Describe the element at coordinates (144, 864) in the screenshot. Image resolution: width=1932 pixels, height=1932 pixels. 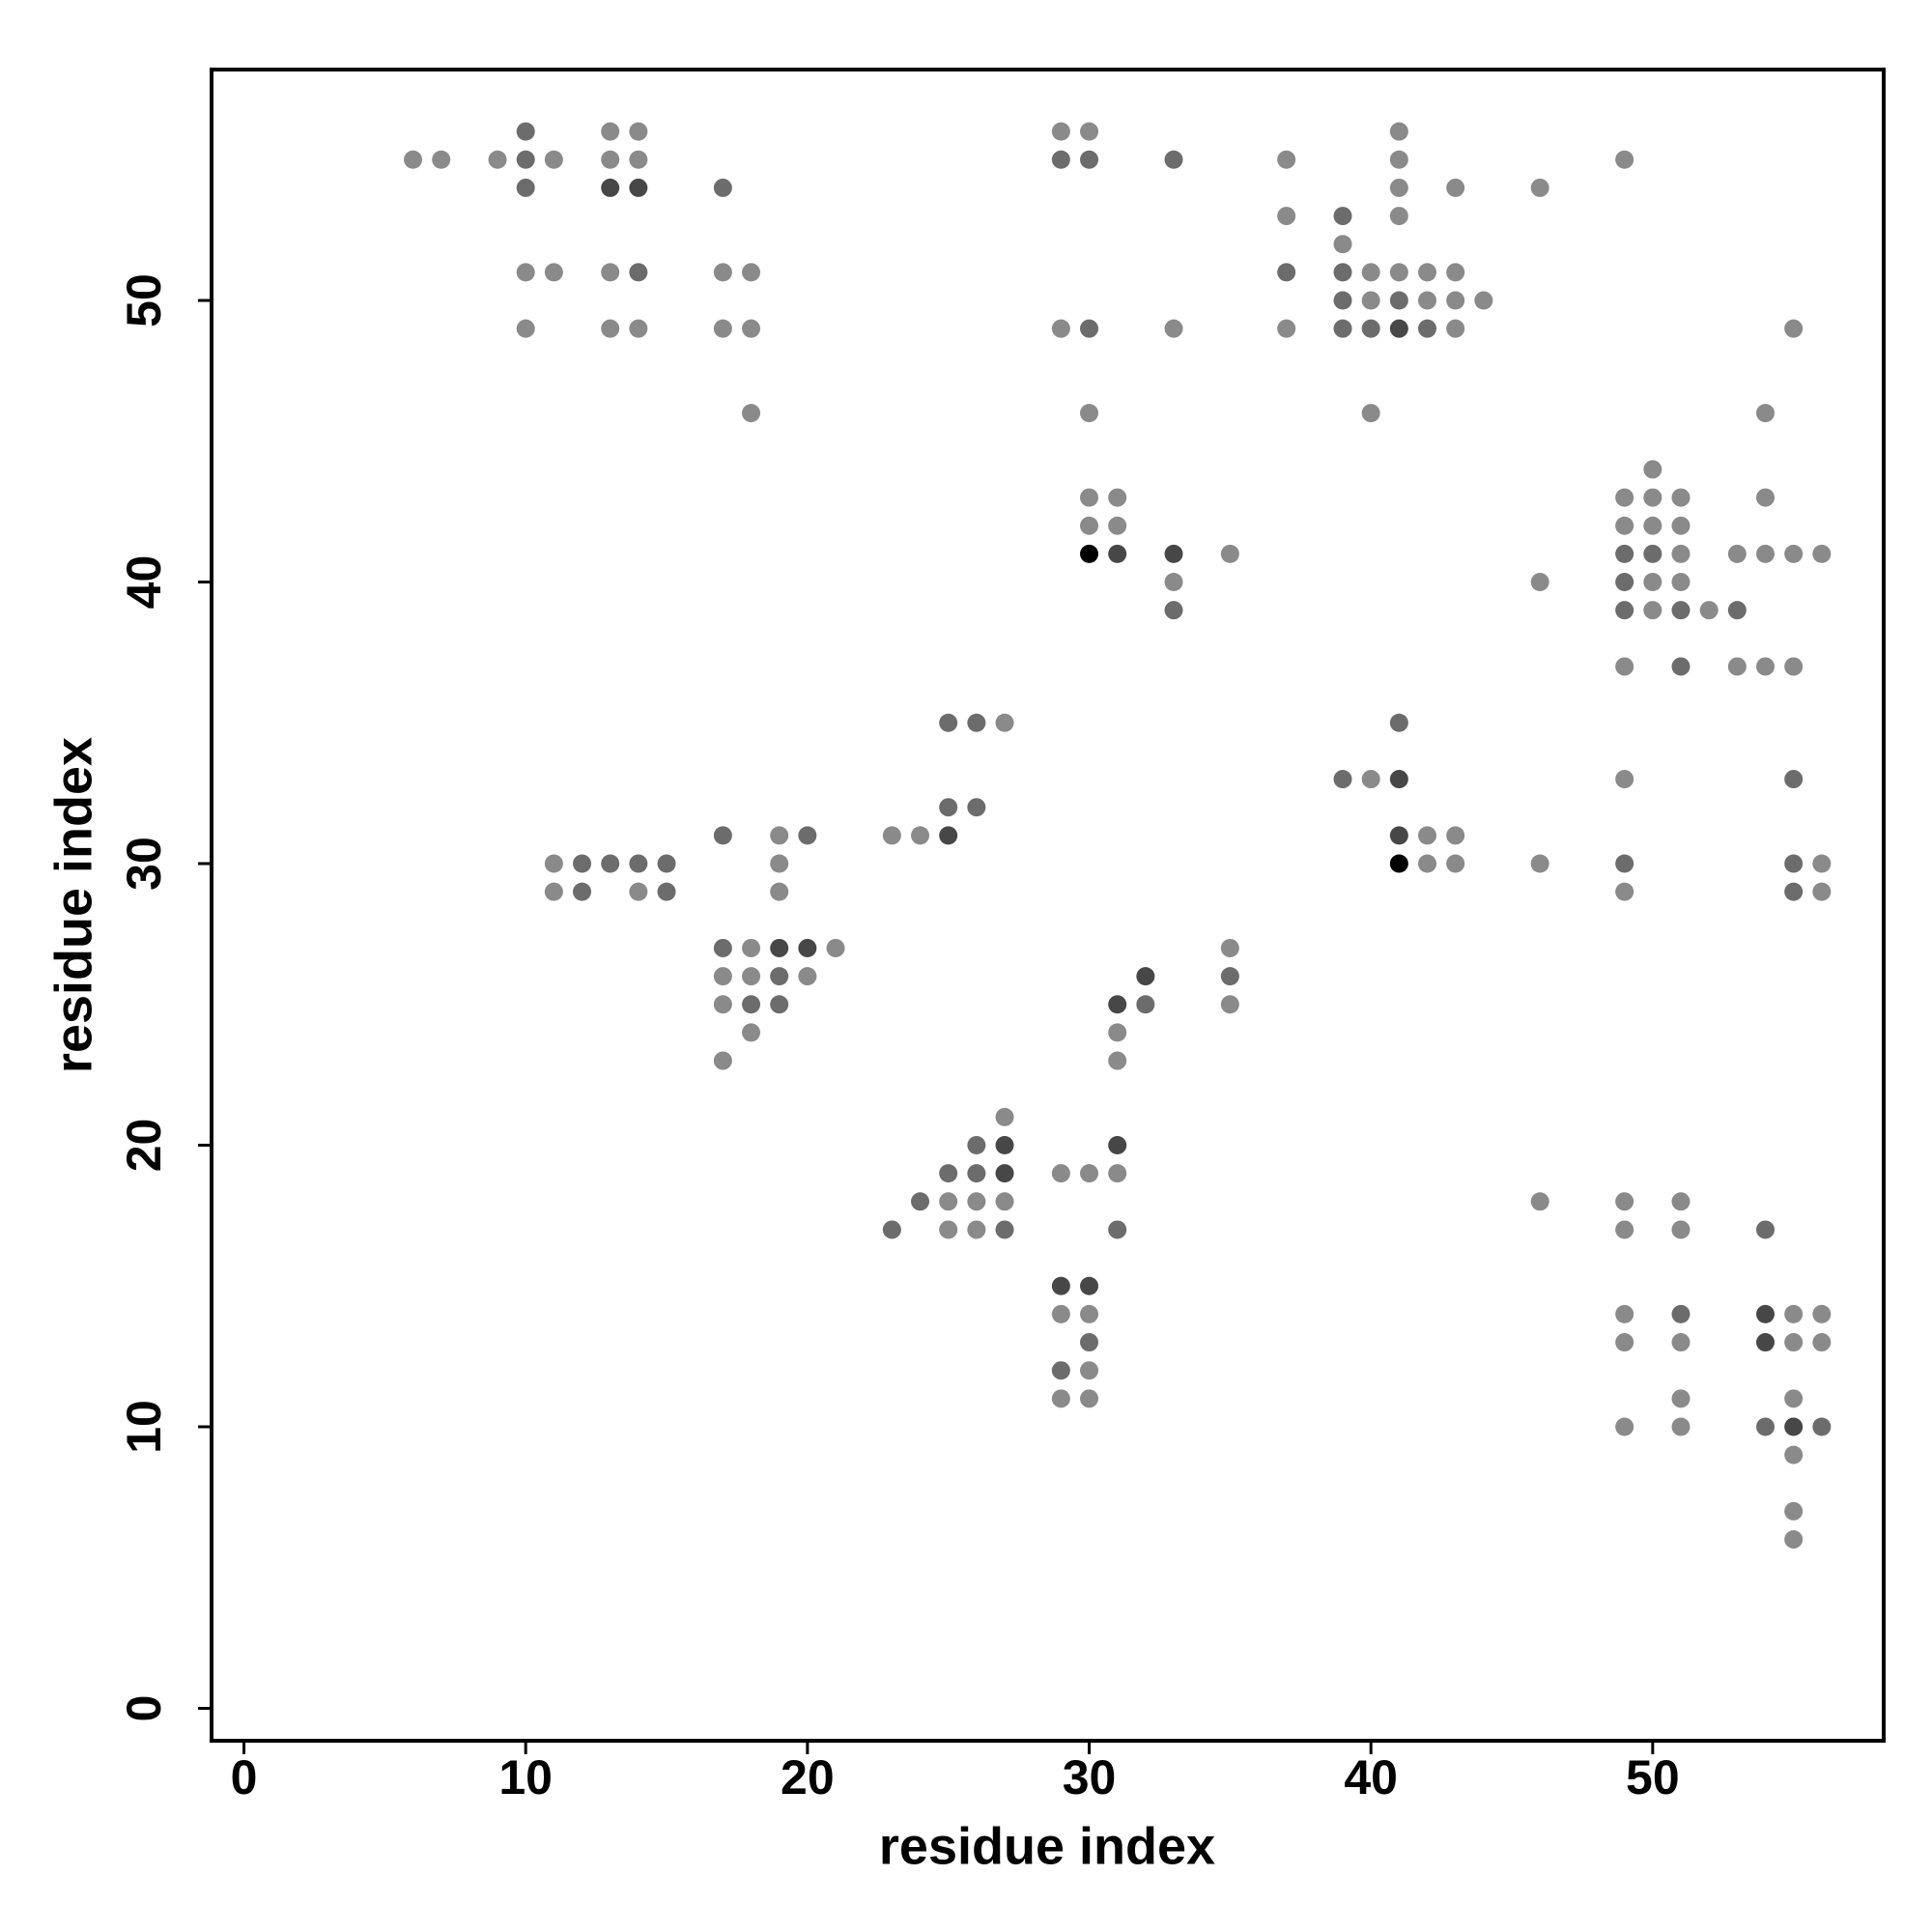
I see `y-tick-label: 30` at that location.